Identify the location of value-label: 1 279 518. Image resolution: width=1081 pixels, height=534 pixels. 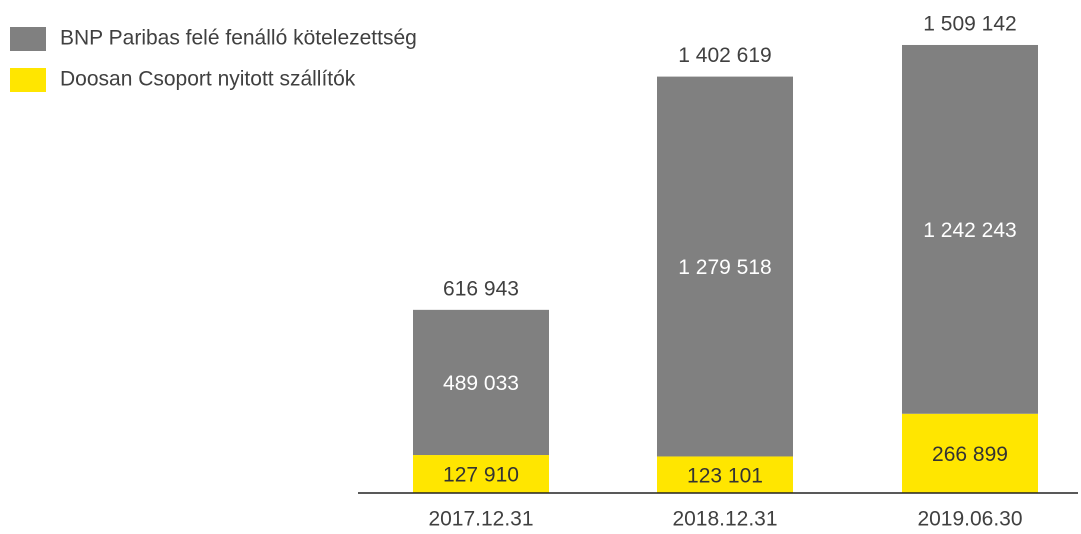
(724, 267).